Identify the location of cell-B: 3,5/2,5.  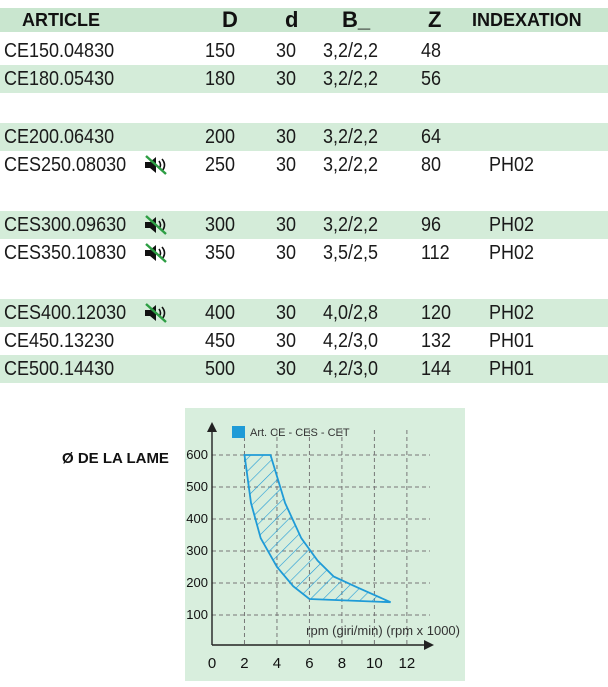
(351, 253).